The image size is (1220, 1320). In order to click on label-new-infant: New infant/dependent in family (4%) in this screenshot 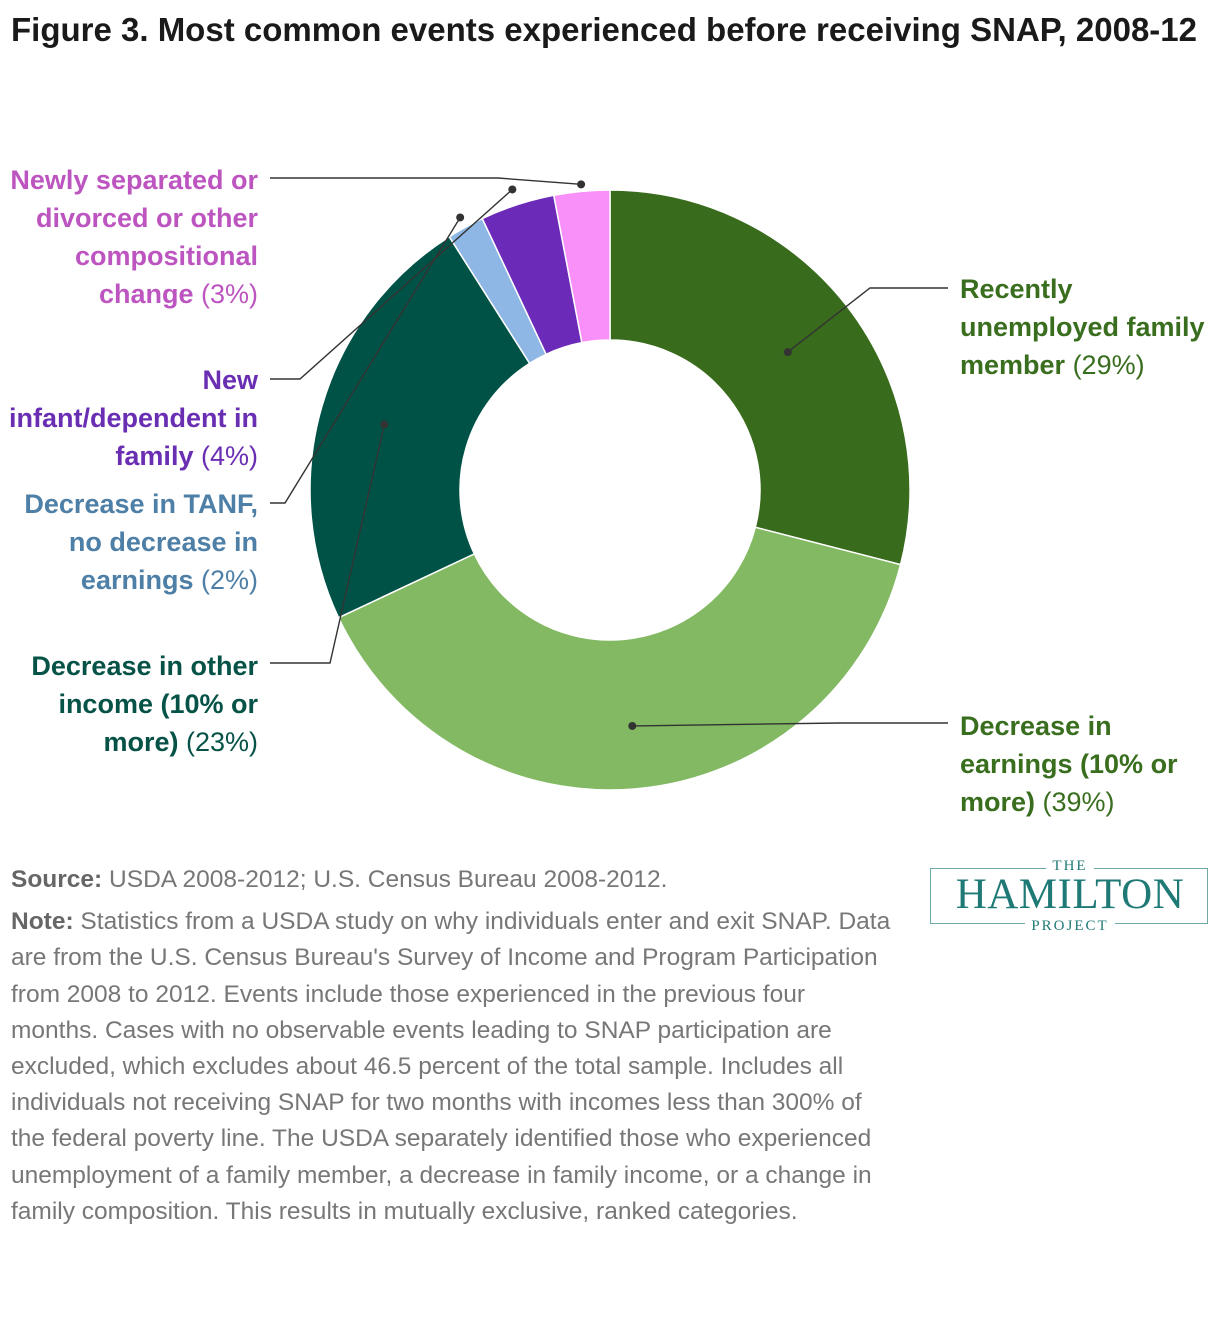, I will do `click(129, 418)`.